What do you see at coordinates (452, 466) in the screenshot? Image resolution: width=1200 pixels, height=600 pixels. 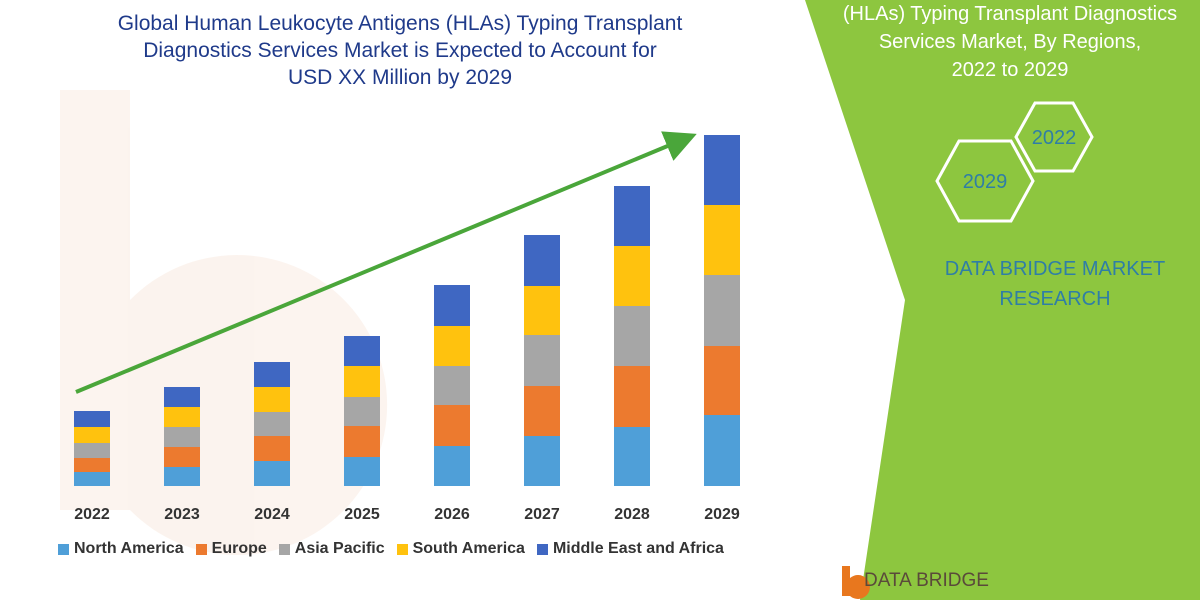 I see `bar-segment-2026-north-america` at bounding box center [452, 466].